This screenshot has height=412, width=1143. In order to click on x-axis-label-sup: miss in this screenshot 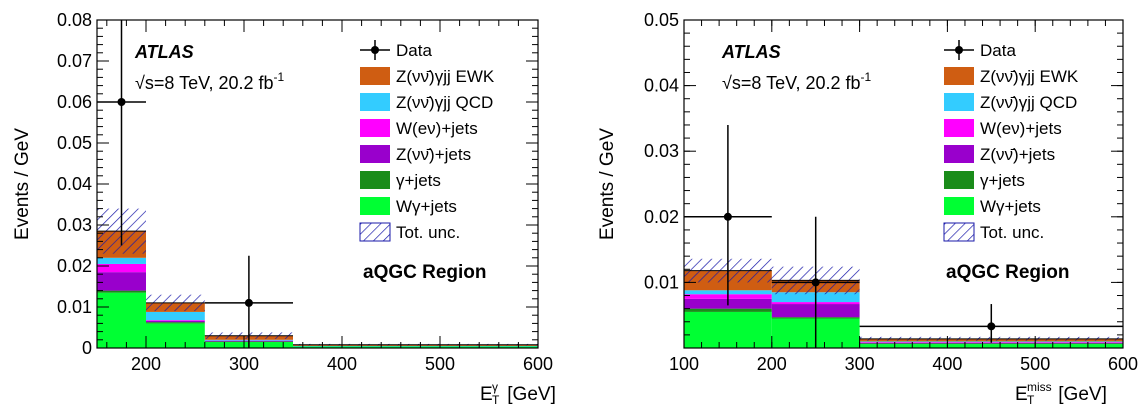, I will do `click(1039, 387)`.